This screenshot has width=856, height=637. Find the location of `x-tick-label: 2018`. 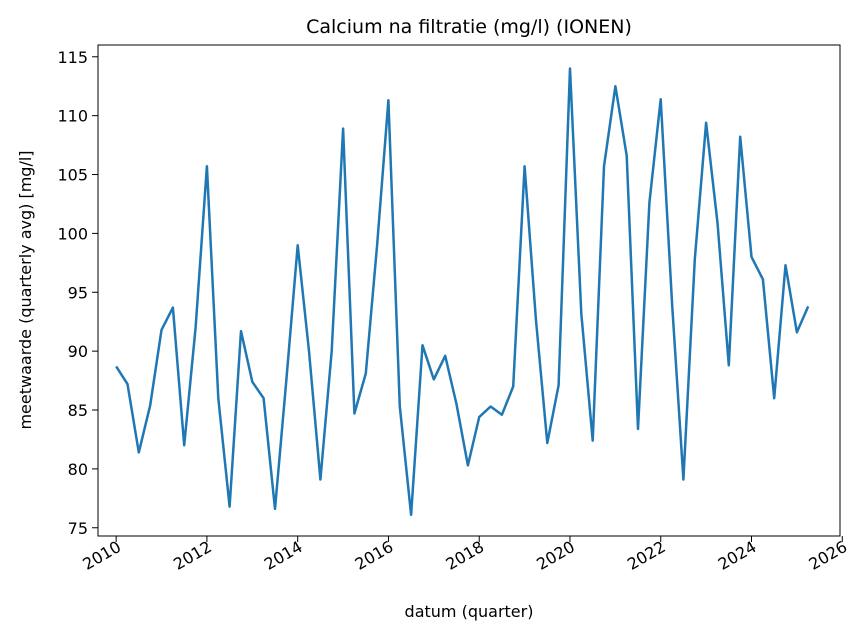

x-tick-label: 2018 is located at coordinates (464, 555).